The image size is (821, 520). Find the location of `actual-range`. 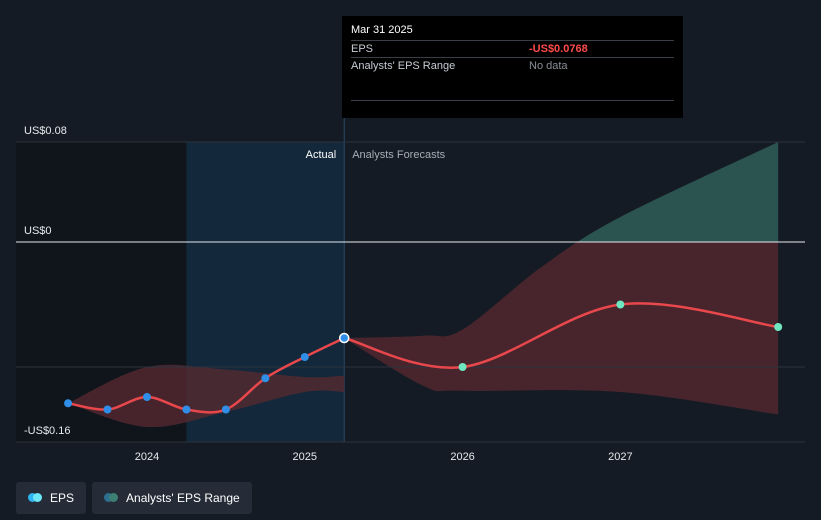

actual-range is located at coordinates (206, 396).